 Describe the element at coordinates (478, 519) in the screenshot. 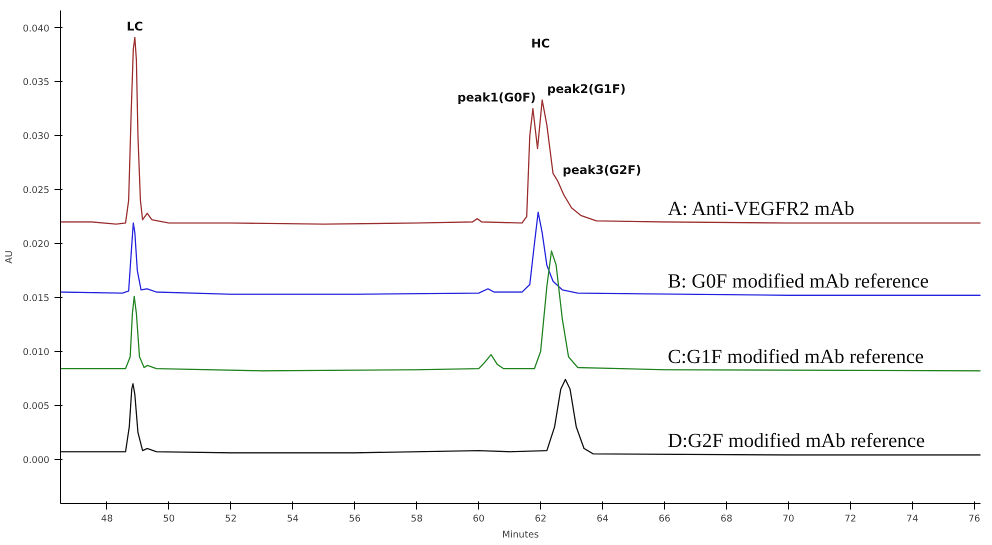

I see `x-tick-label: 60` at that location.